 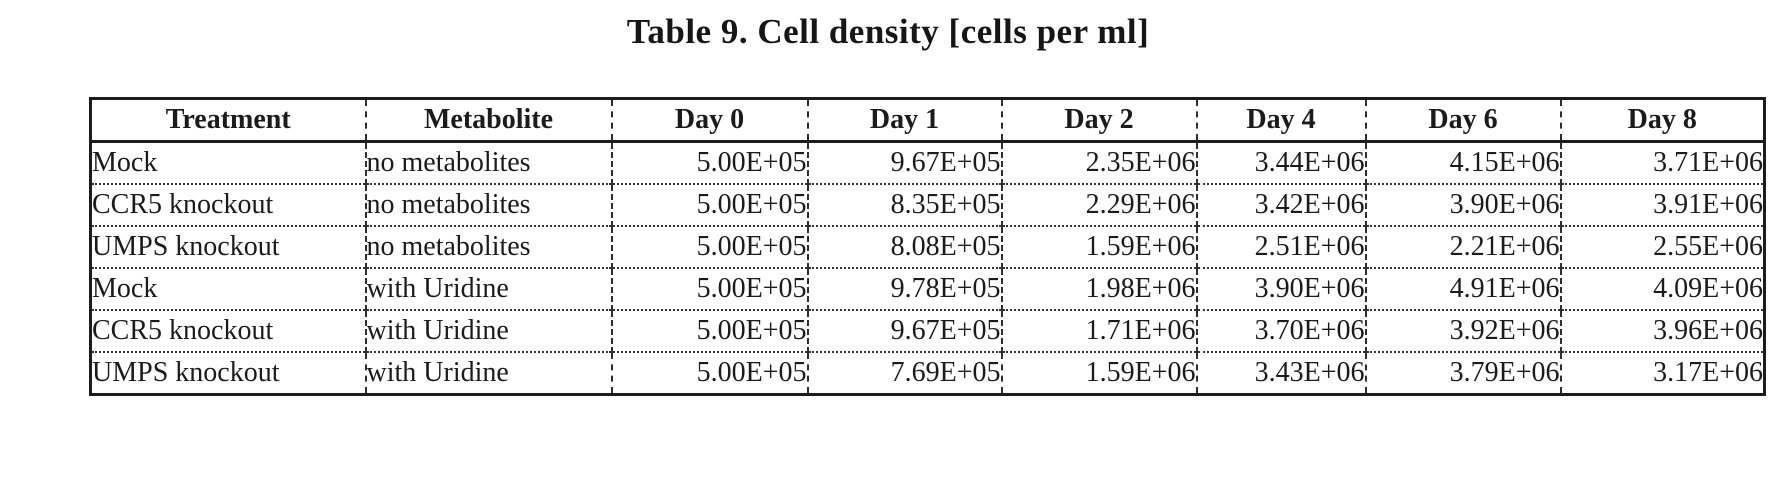 What do you see at coordinates (904, 246) in the screenshot?
I see `day1-value: 8.08E+05` at bounding box center [904, 246].